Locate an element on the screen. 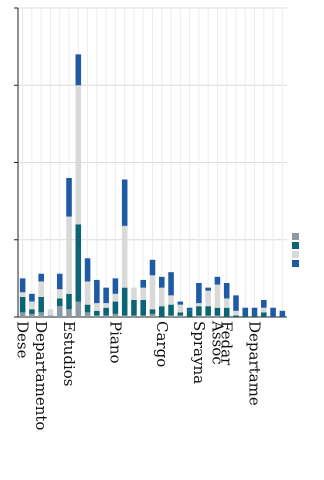  x-tick-label: Assoc is located at coordinates (217, 342).